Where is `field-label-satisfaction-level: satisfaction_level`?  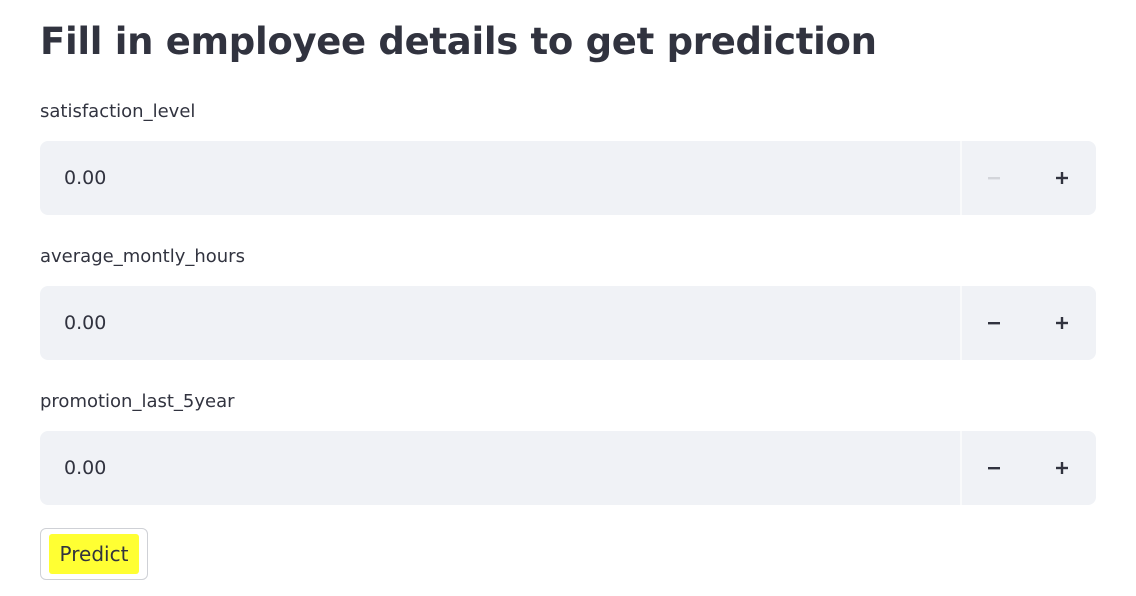 field-label-satisfaction-level: satisfaction_level is located at coordinates (118, 111).